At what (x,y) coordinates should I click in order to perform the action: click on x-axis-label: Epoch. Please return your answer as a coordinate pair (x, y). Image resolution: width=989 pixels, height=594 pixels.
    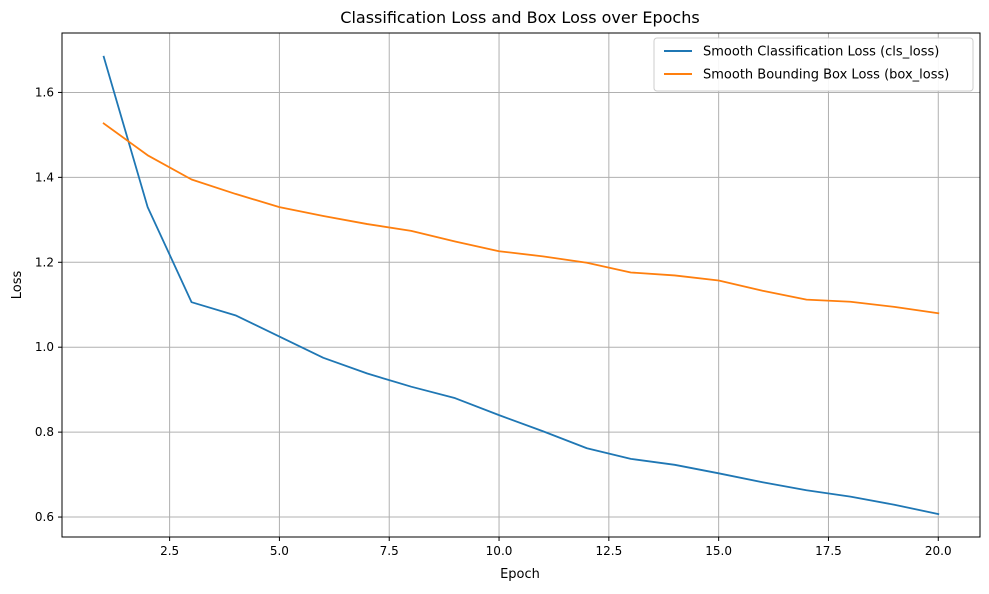
    Looking at the image, I should click on (520, 574).